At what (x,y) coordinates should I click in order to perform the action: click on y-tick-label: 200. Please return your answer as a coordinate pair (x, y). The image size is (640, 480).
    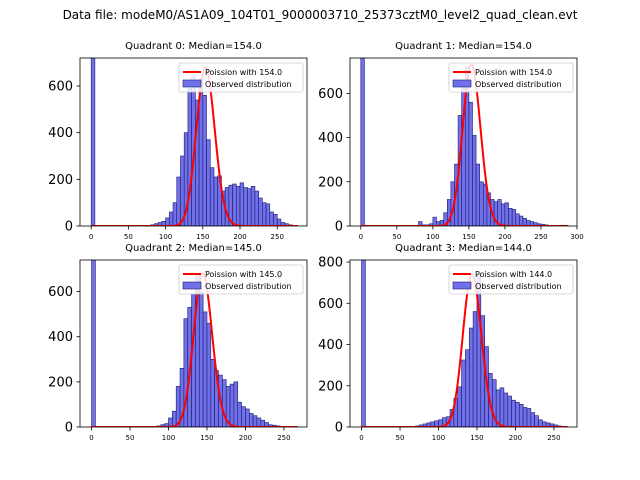
    Looking at the image, I should click on (60, 180).